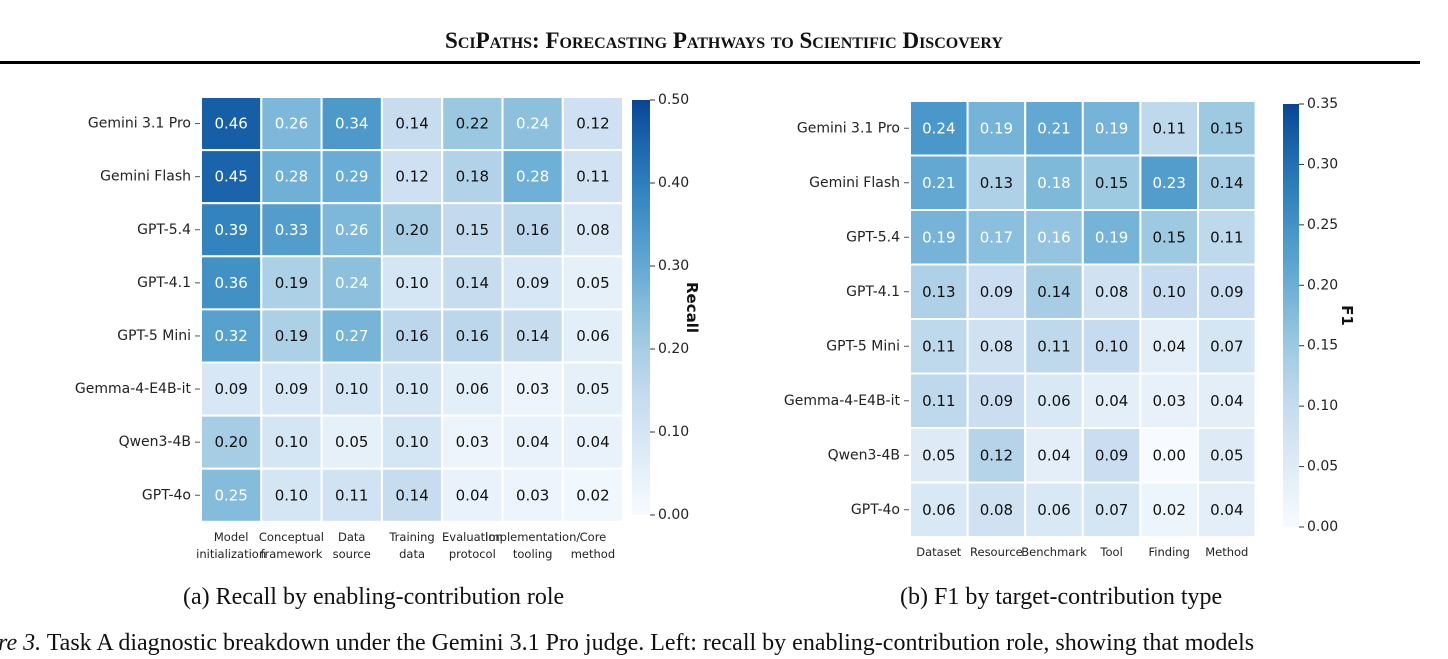 The height and width of the screenshot is (659, 1448). I want to click on row-label-b: GPT-5 Mini, so click(863, 346).